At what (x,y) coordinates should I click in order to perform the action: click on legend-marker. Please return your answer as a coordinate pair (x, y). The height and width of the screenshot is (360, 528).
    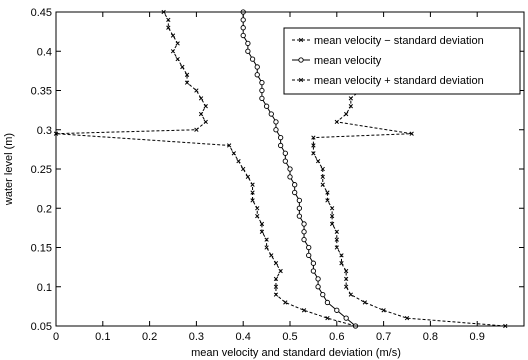
    Looking at the image, I should click on (301, 80).